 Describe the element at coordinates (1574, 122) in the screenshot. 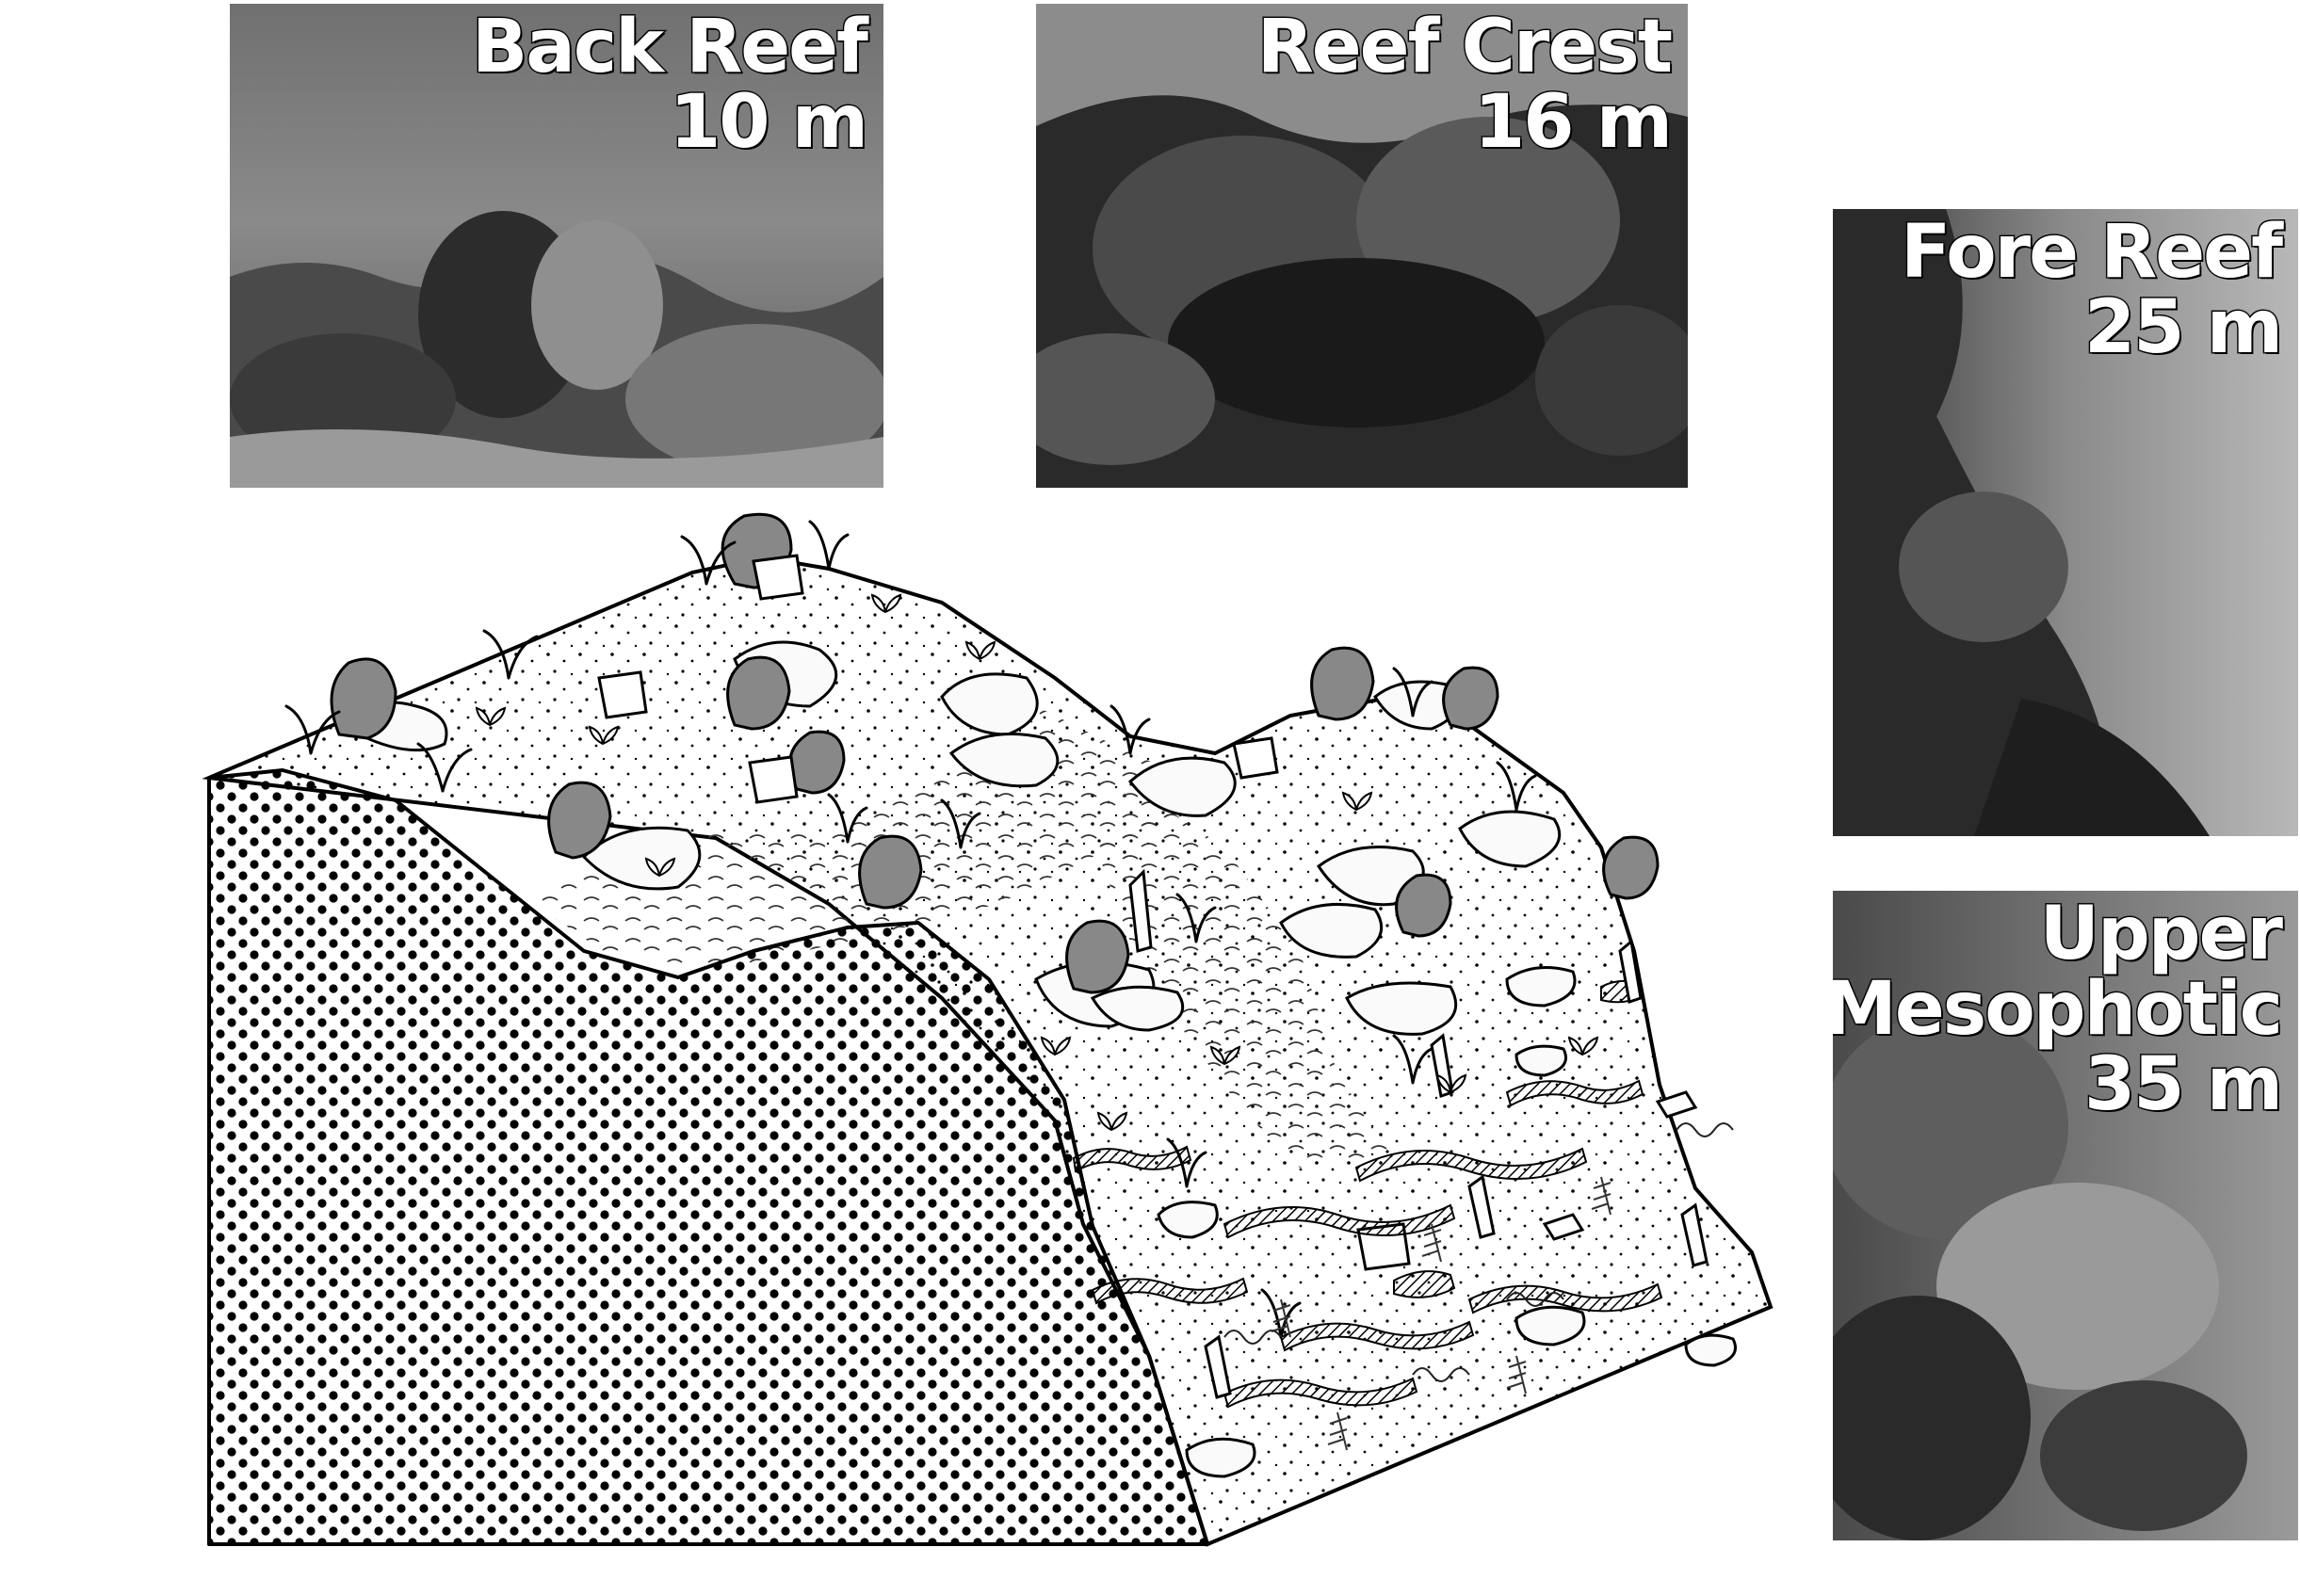

I see `zone-depth: 16 m` at that location.